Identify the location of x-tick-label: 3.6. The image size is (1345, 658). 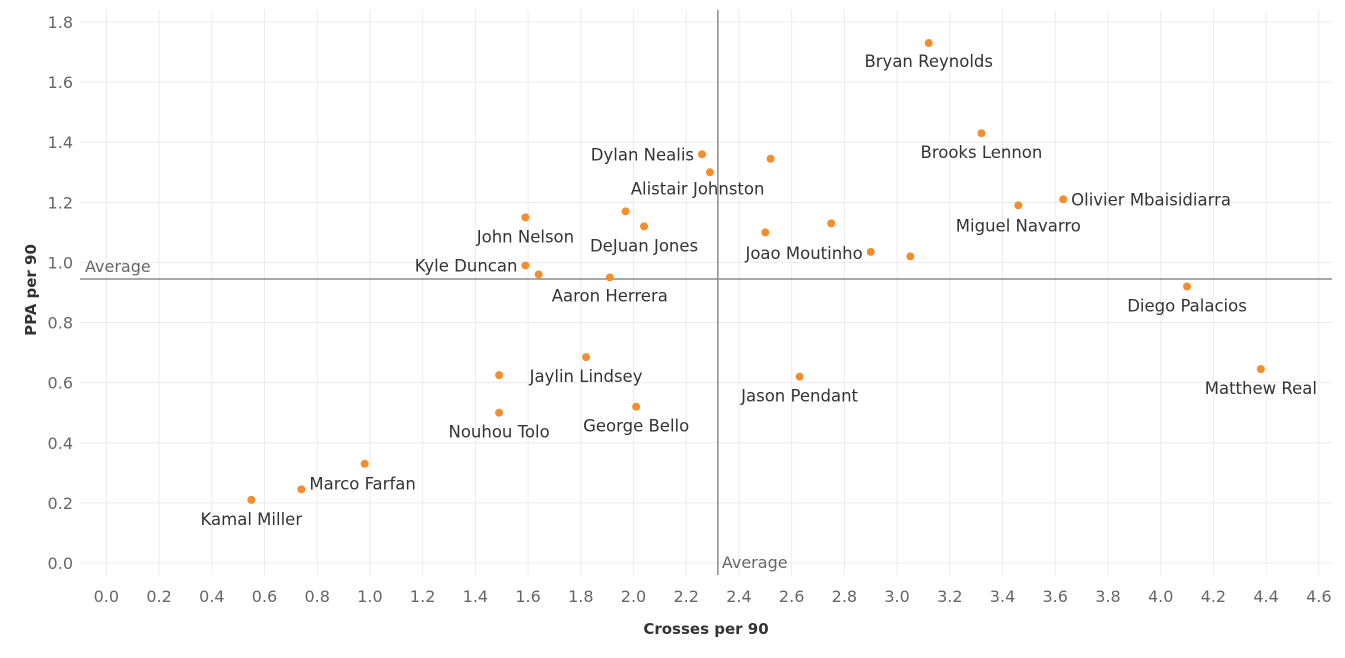
(1055, 596).